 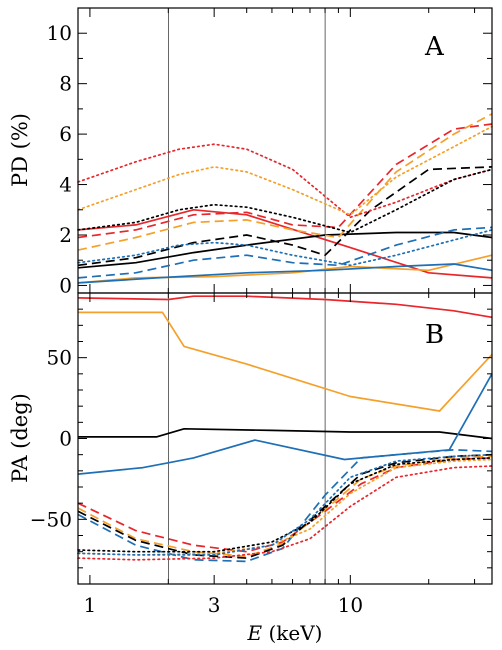 I want to click on x-axis-label-unit: (keV), so click(x=292, y=633).